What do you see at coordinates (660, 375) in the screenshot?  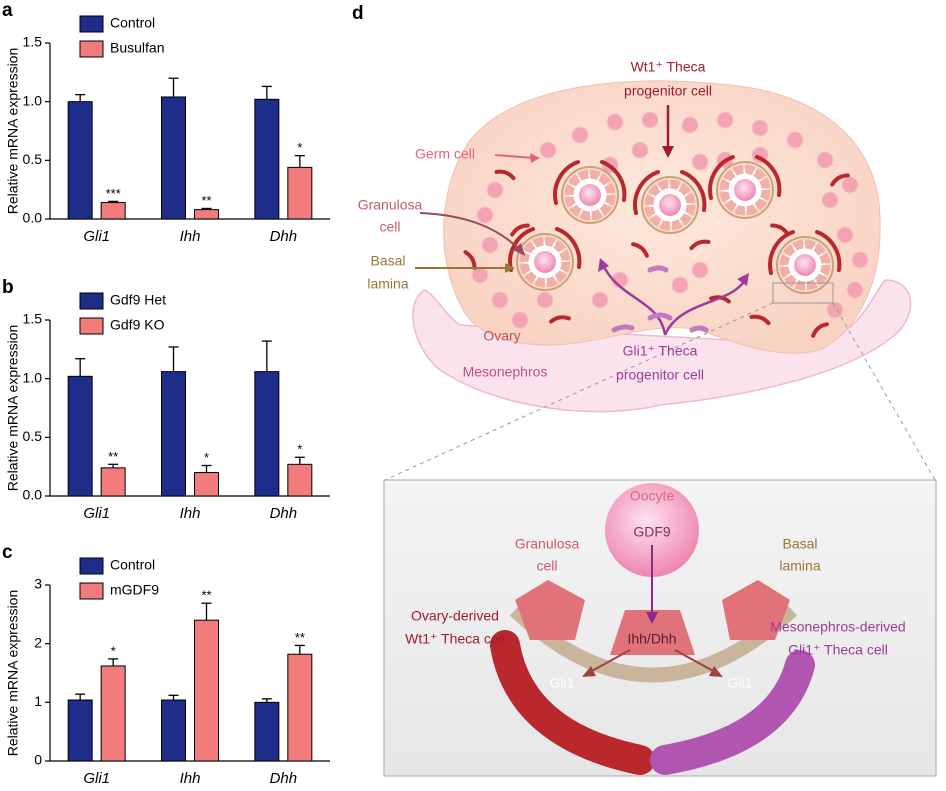 I see `diagram-label: progenitor cell` at bounding box center [660, 375].